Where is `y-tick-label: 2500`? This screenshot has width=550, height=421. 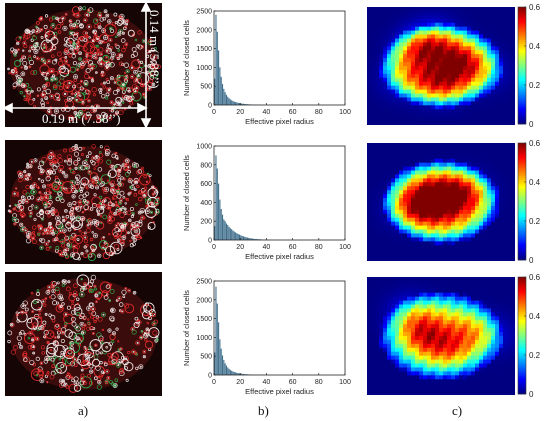
y-tick-label: 2500 is located at coordinates (204, 282).